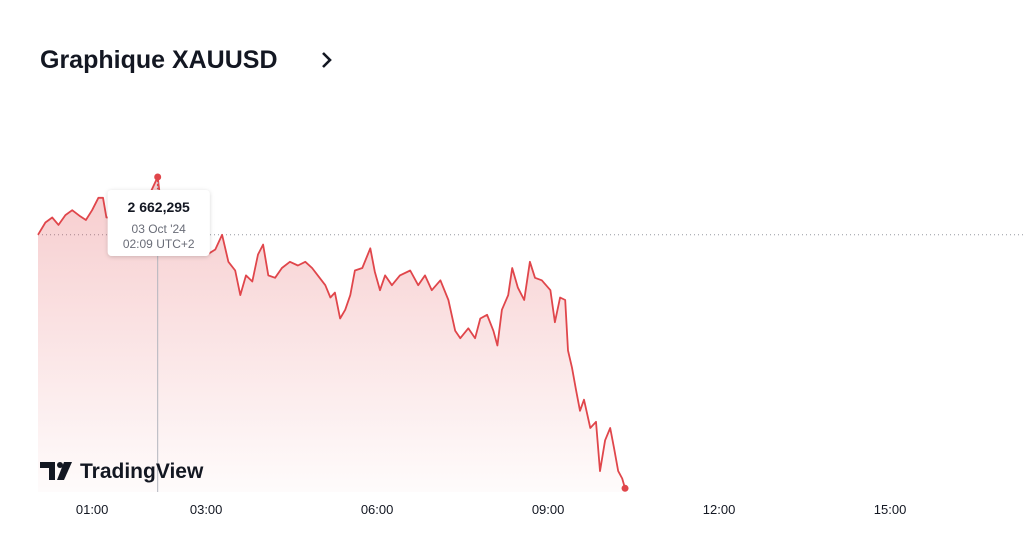  Describe the element at coordinates (158, 177) in the screenshot. I see `crosshair-point` at that location.